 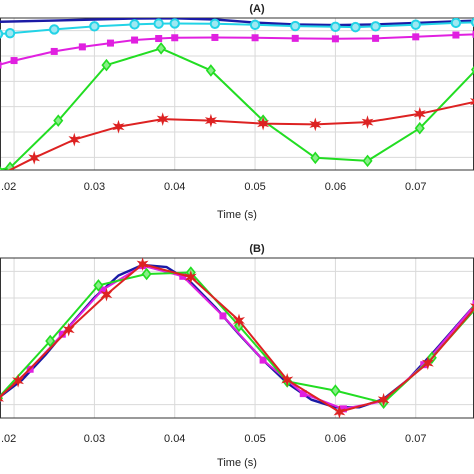 I want to click on panel-b-x-axis-label: Time (s), so click(x=237, y=463).